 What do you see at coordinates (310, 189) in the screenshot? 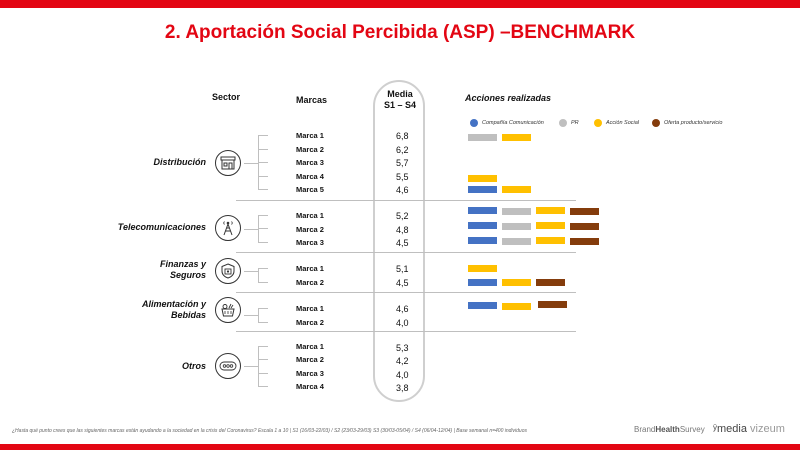
I see `brand-name: Marca 5` at bounding box center [310, 189].